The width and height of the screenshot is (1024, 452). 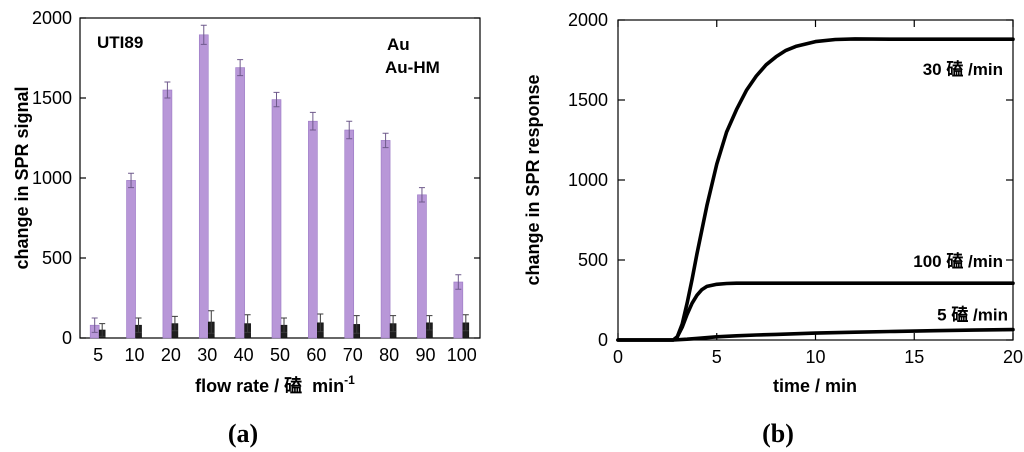 What do you see at coordinates (120, 42) in the screenshot?
I see `panel-a-strain-annotation: UTI89` at bounding box center [120, 42].